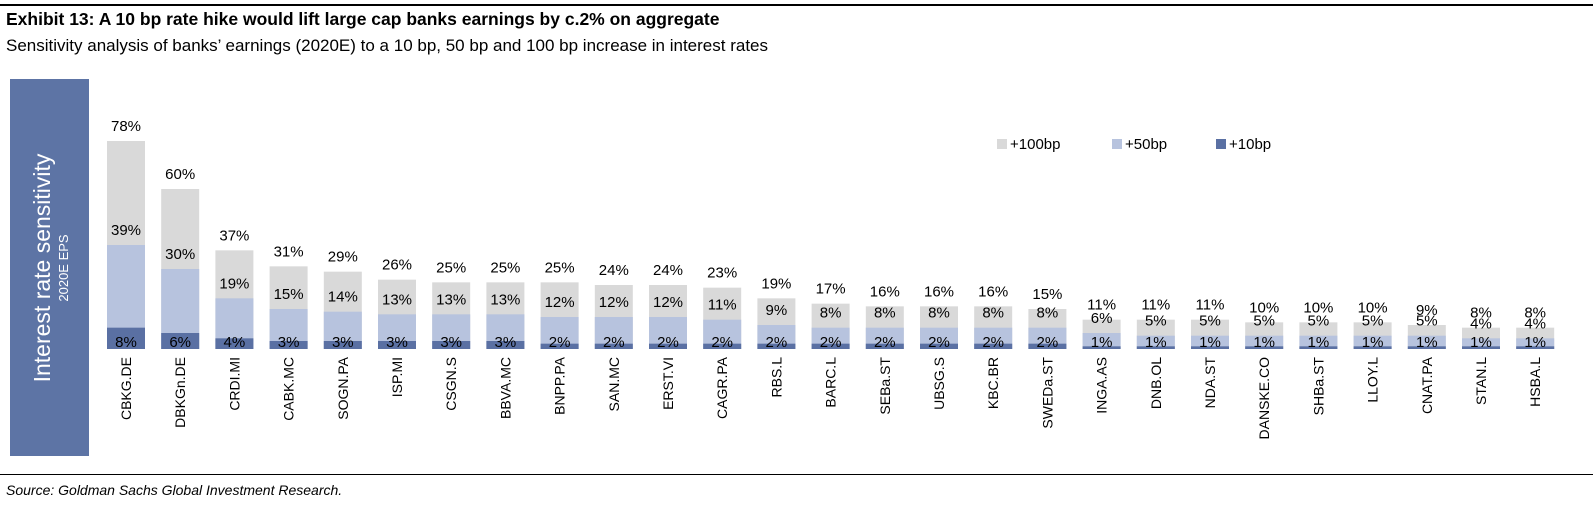 This screenshot has width=1593, height=507. I want to click on x-tick-label: BBVA.MC, so click(505, 388).